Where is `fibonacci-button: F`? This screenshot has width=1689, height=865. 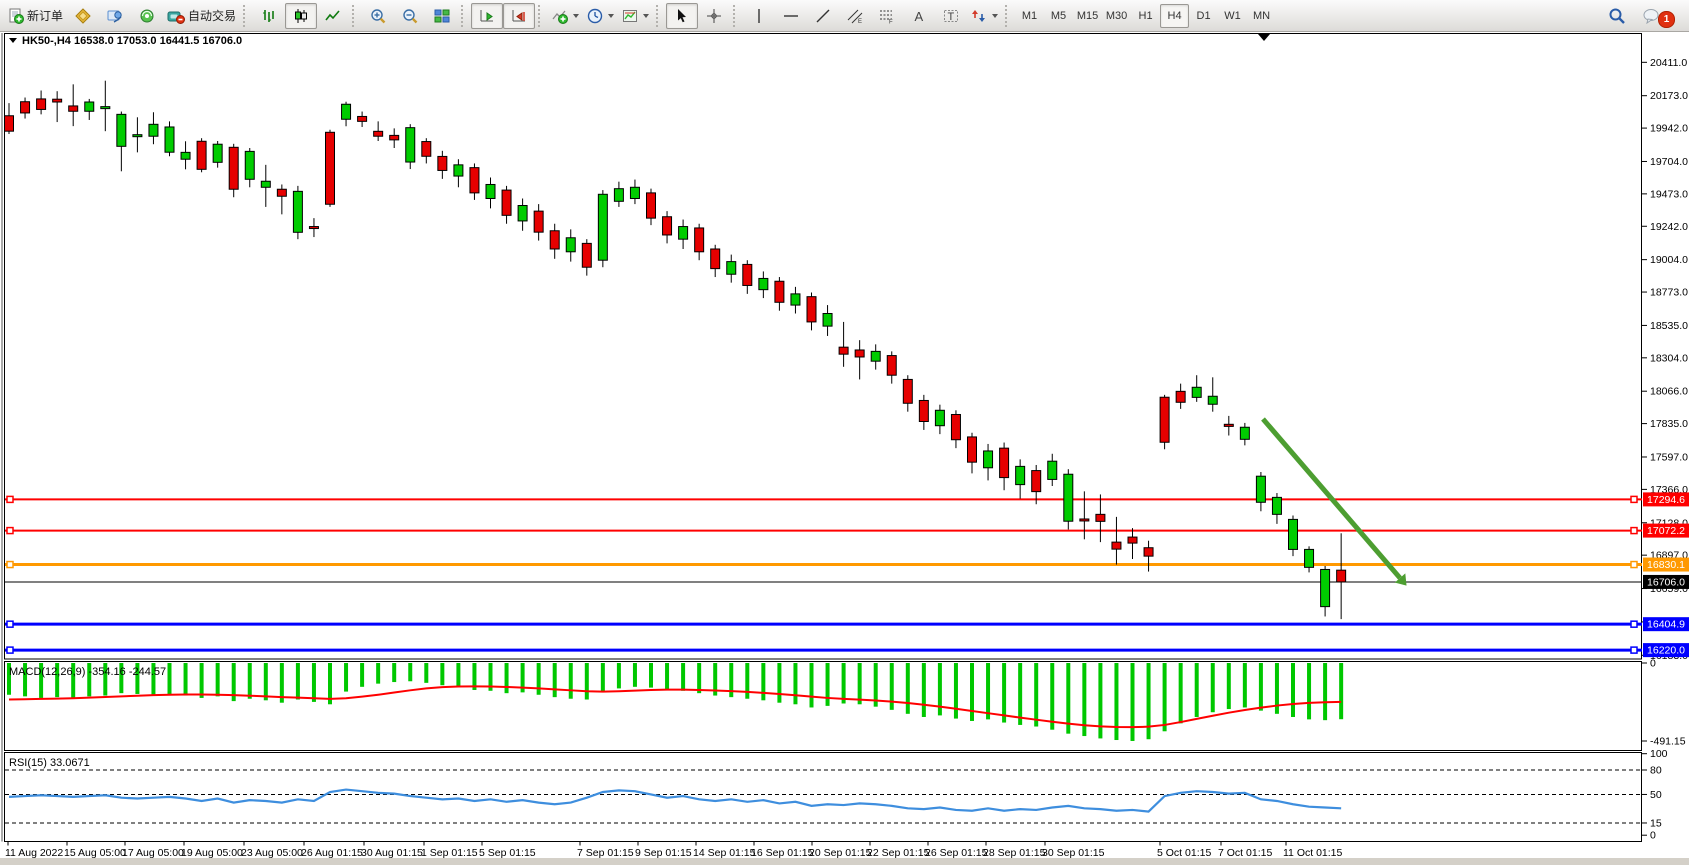 fibonacci-button: F is located at coordinates (887, 16).